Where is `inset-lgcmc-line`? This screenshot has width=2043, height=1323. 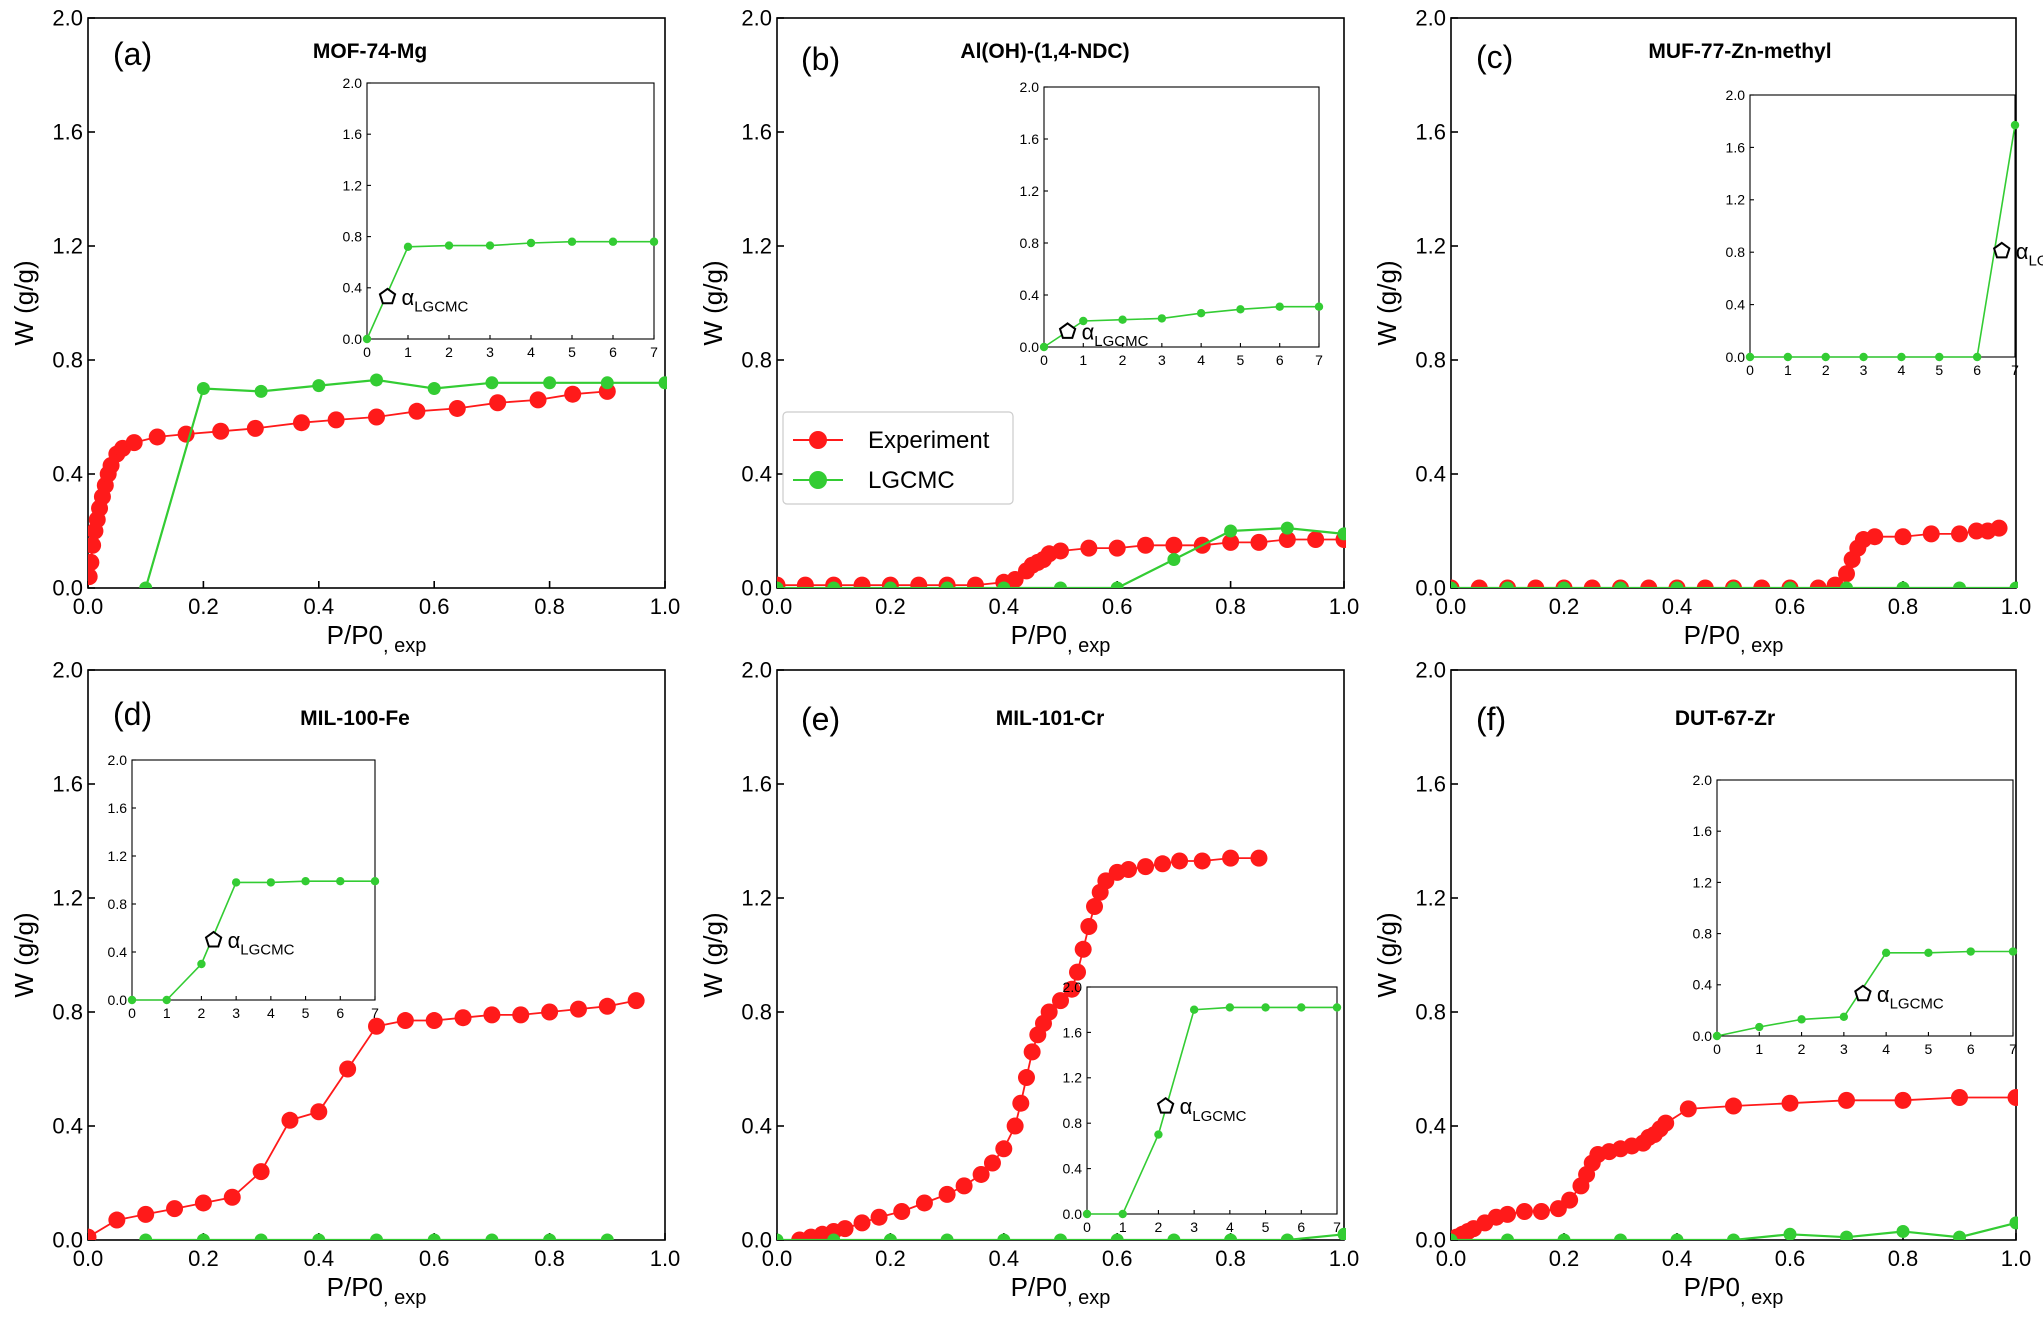
inset-lgcmc-line is located at coordinates (1883, 241).